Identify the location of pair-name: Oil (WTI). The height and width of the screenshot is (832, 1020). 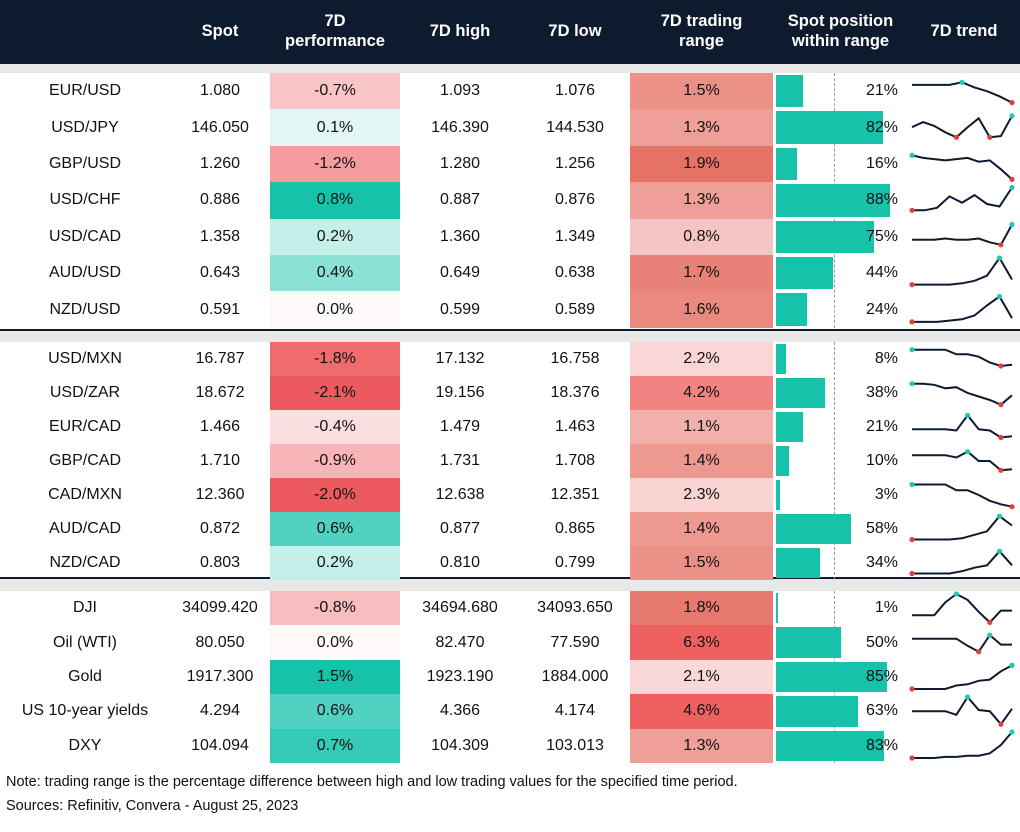
(85, 642).